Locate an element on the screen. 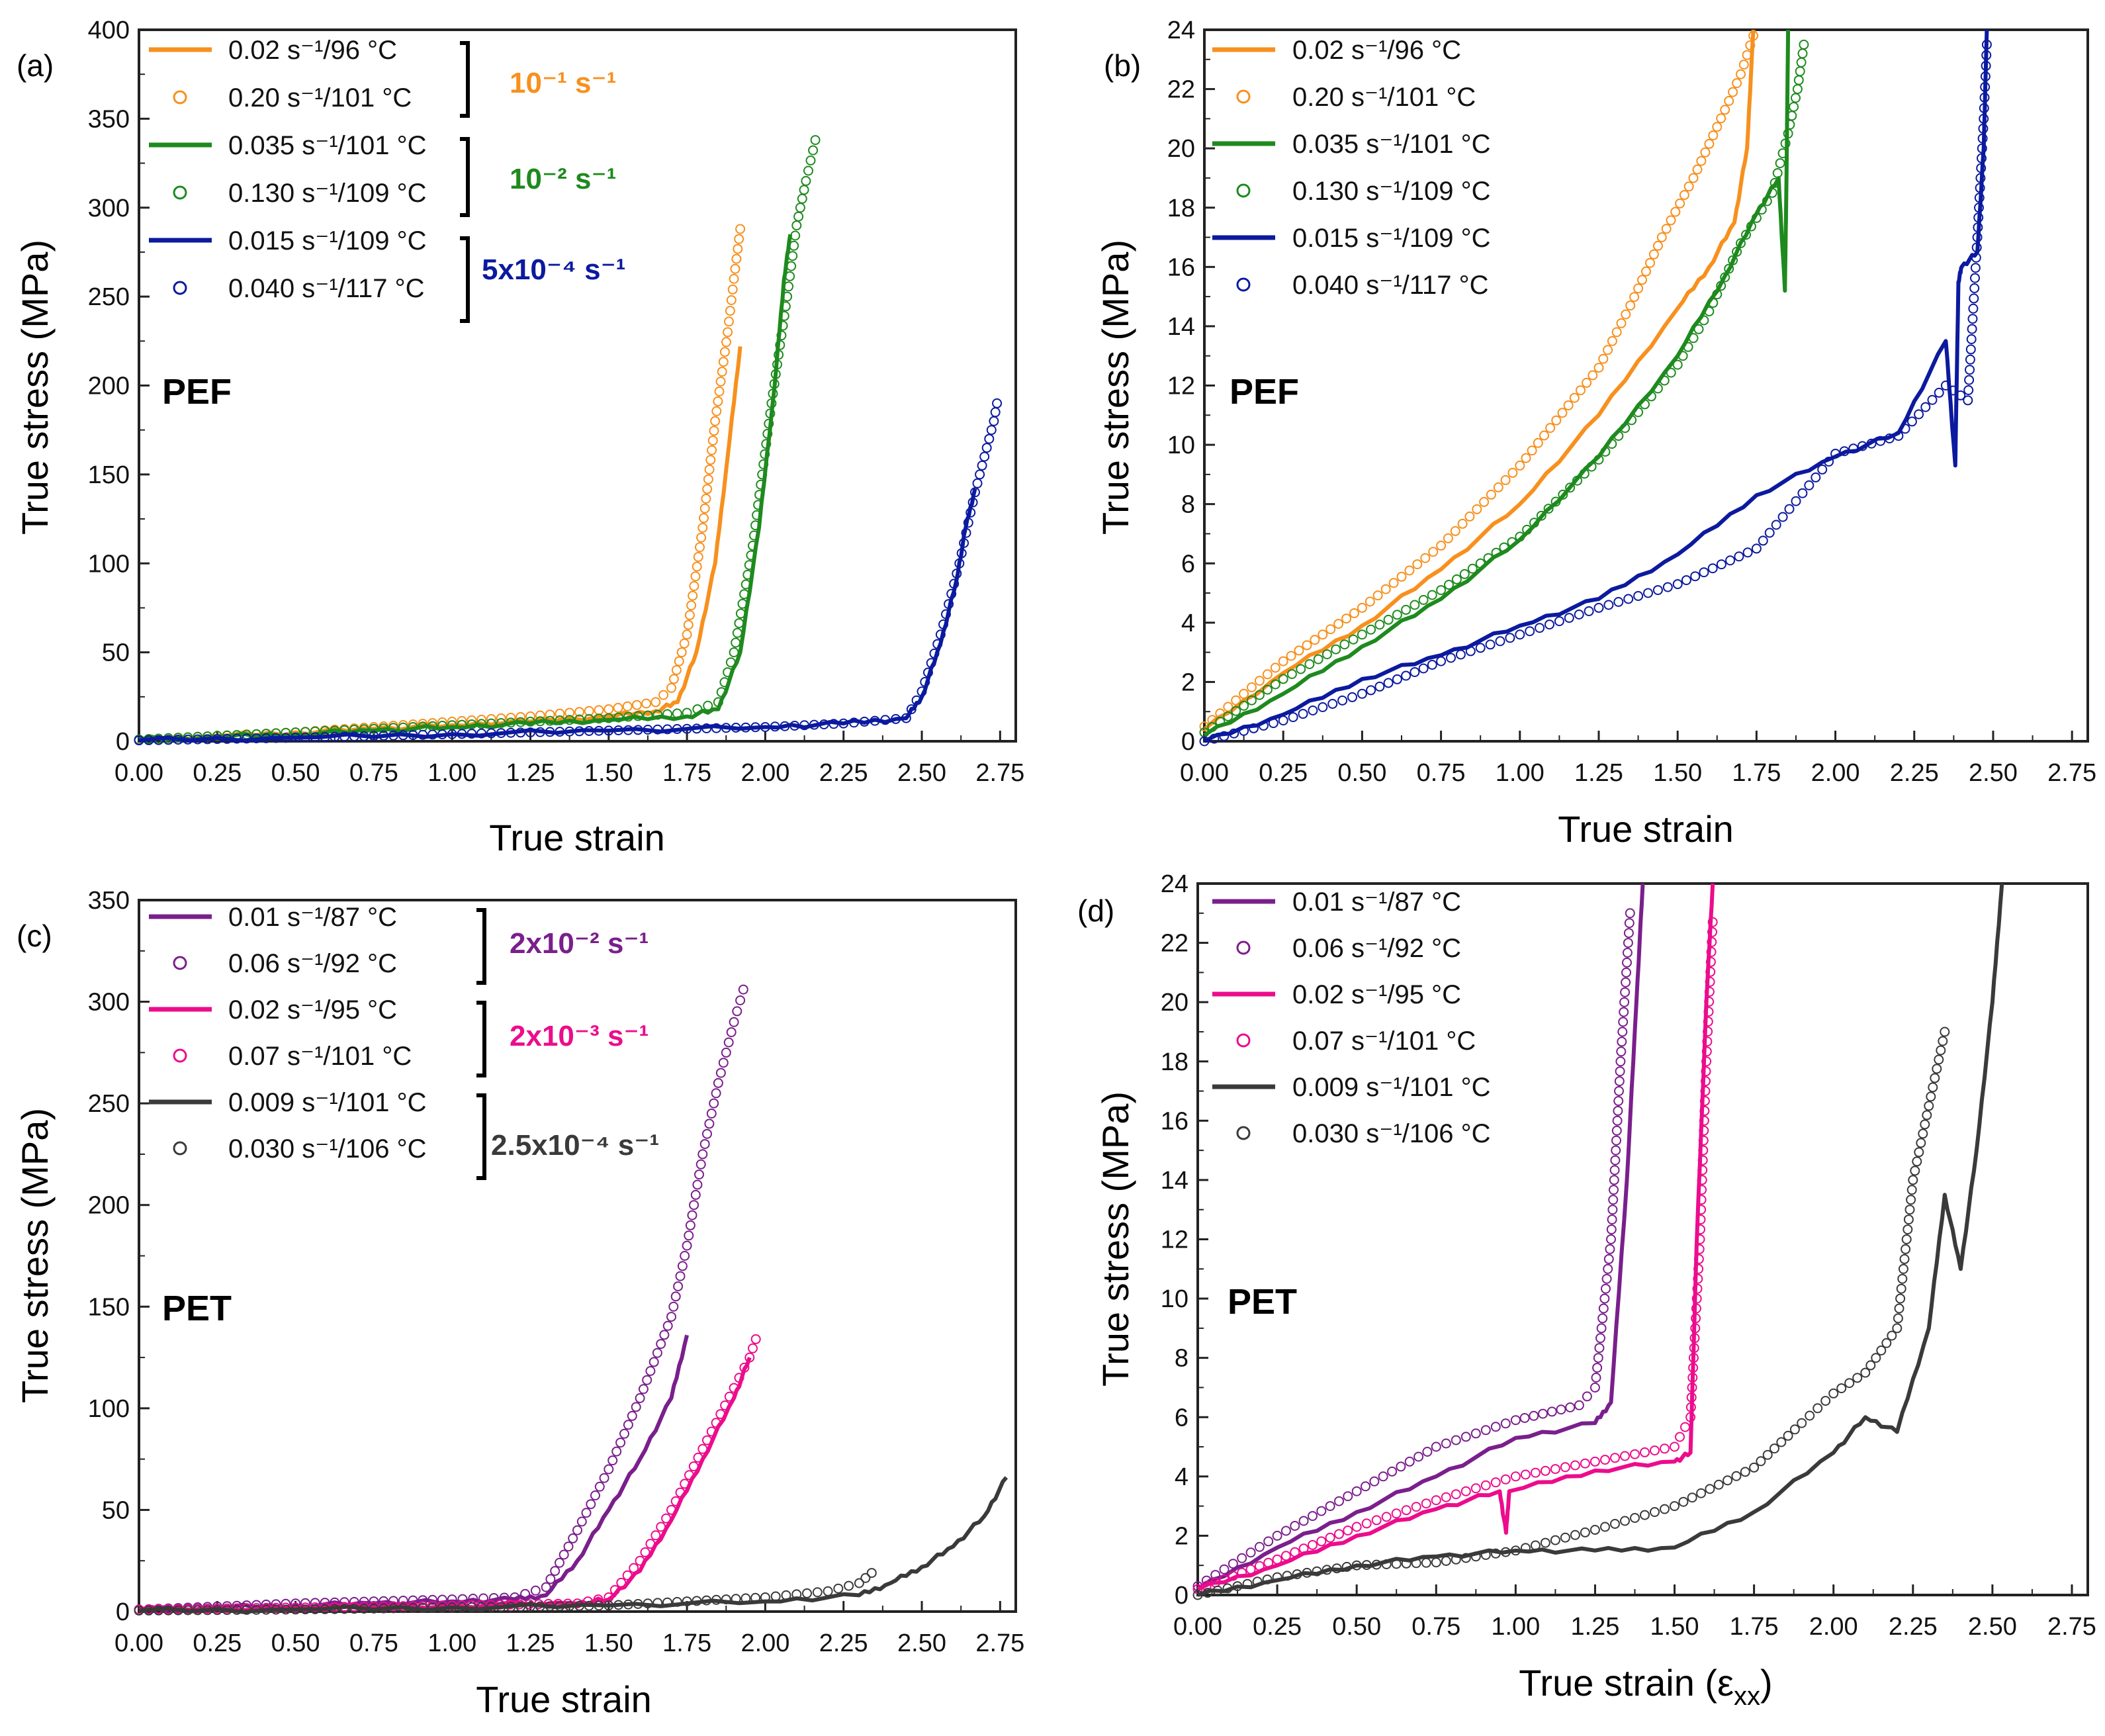  panel-d-xtick-label: 0.50 is located at coordinates (1356, 1627).